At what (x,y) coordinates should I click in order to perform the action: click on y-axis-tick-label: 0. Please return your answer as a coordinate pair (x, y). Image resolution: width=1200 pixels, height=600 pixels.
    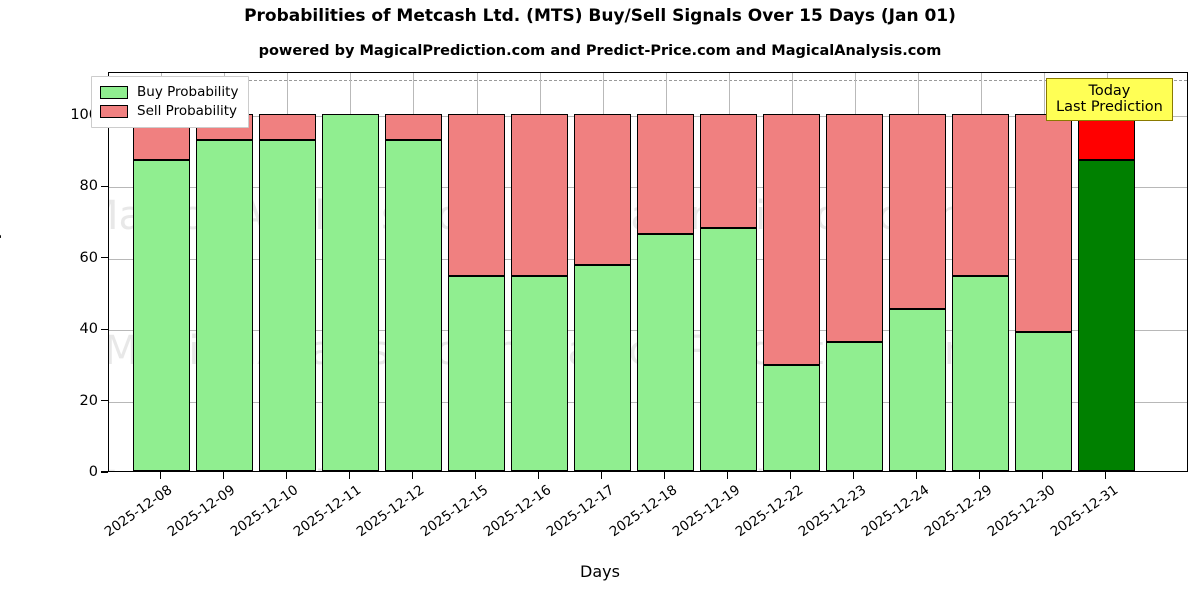
    Looking at the image, I should click on (93, 472).